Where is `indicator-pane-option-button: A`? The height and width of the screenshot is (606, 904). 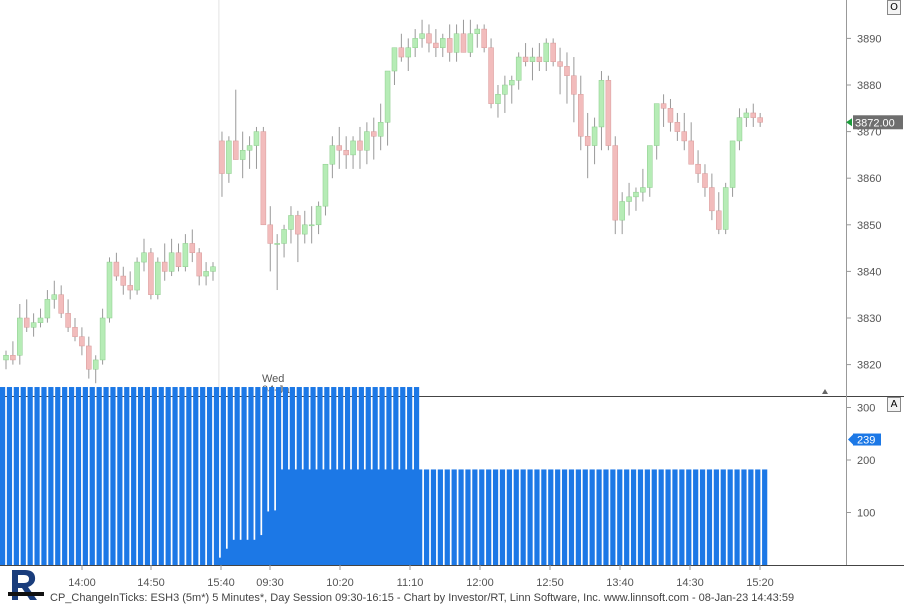 indicator-pane-option-button: A is located at coordinates (894, 404).